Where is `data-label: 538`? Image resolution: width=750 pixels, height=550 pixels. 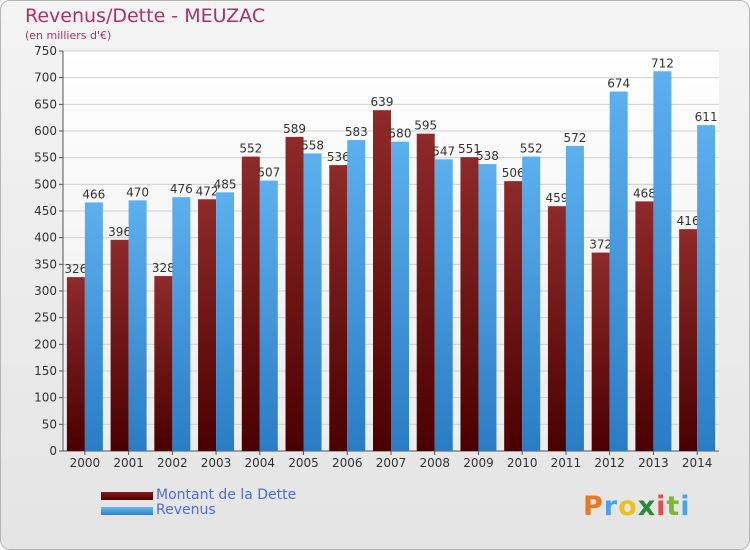
data-label: 538 is located at coordinates (487, 156).